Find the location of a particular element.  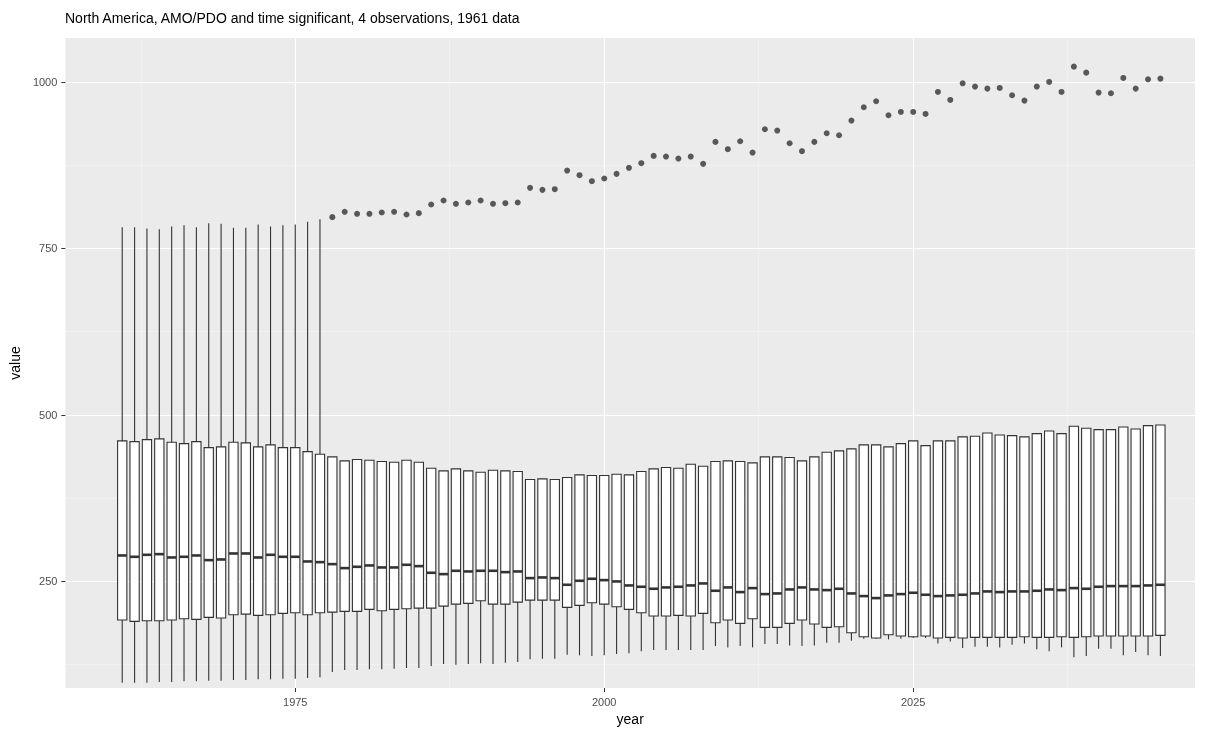

y-tick-label: 1000 is located at coordinates (45, 81).